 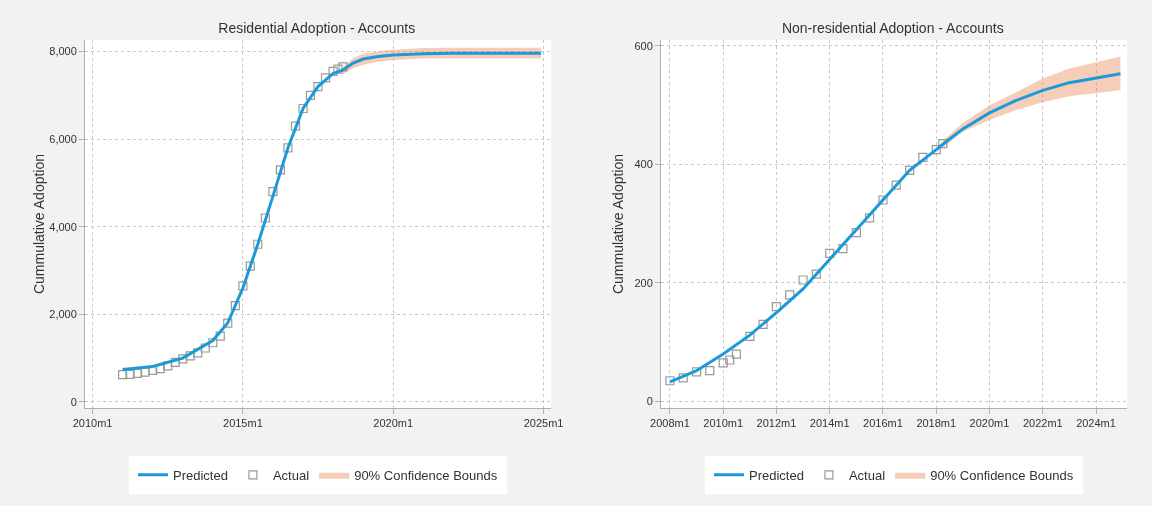 What do you see at coordinates (936, 423) in the screenshot?
I see `x-tick-label: 2018m1` at bounding box center [936, 423].